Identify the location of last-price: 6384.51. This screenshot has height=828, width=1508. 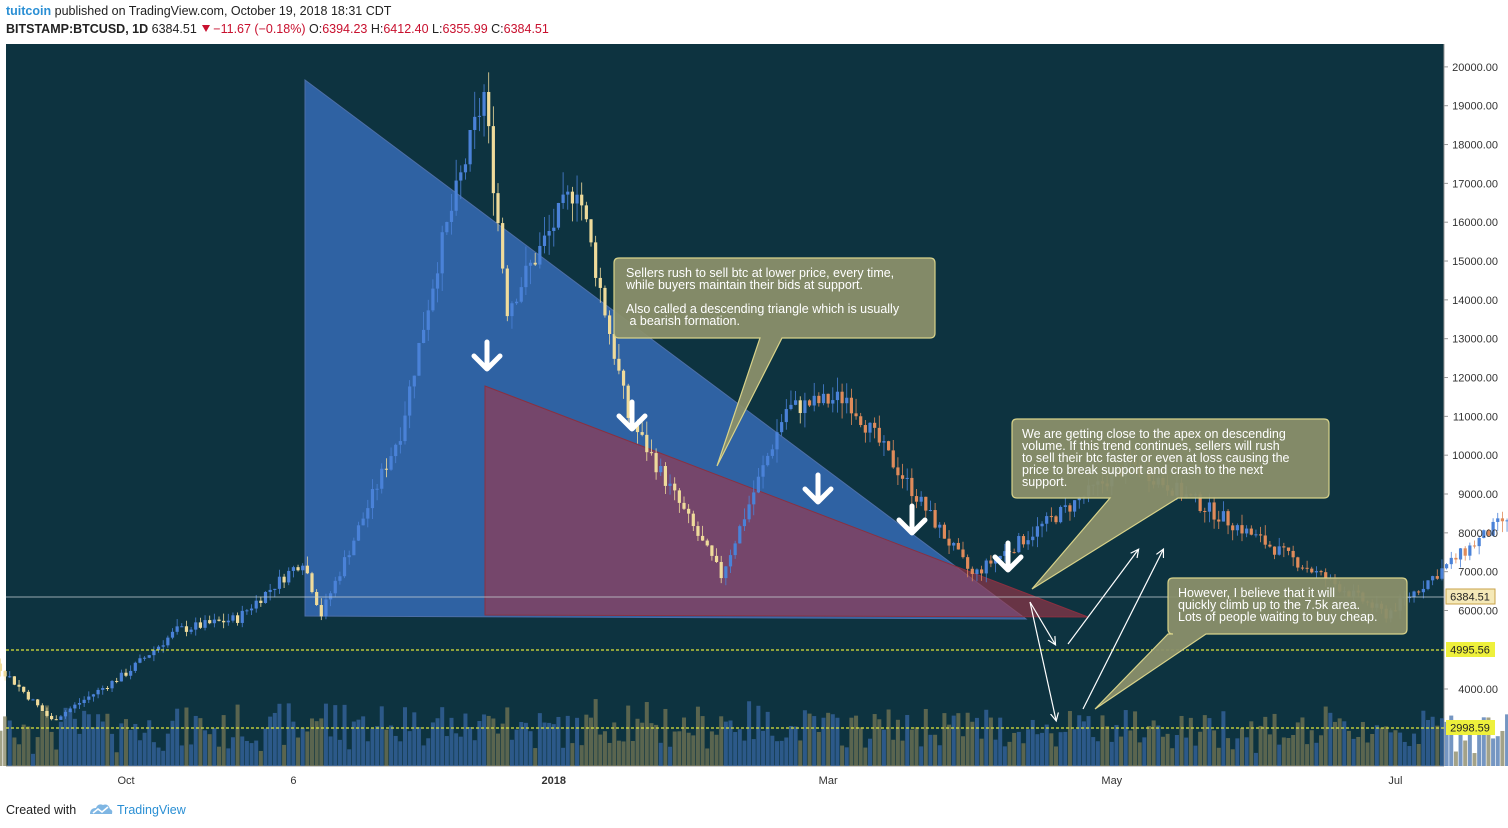
(174, 29).